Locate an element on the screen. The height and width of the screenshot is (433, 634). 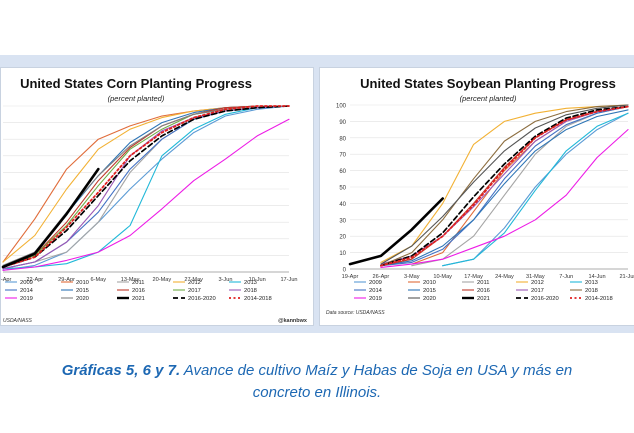
chart-title: United States Corn Planting Progress is located at coordinates (136, 83).